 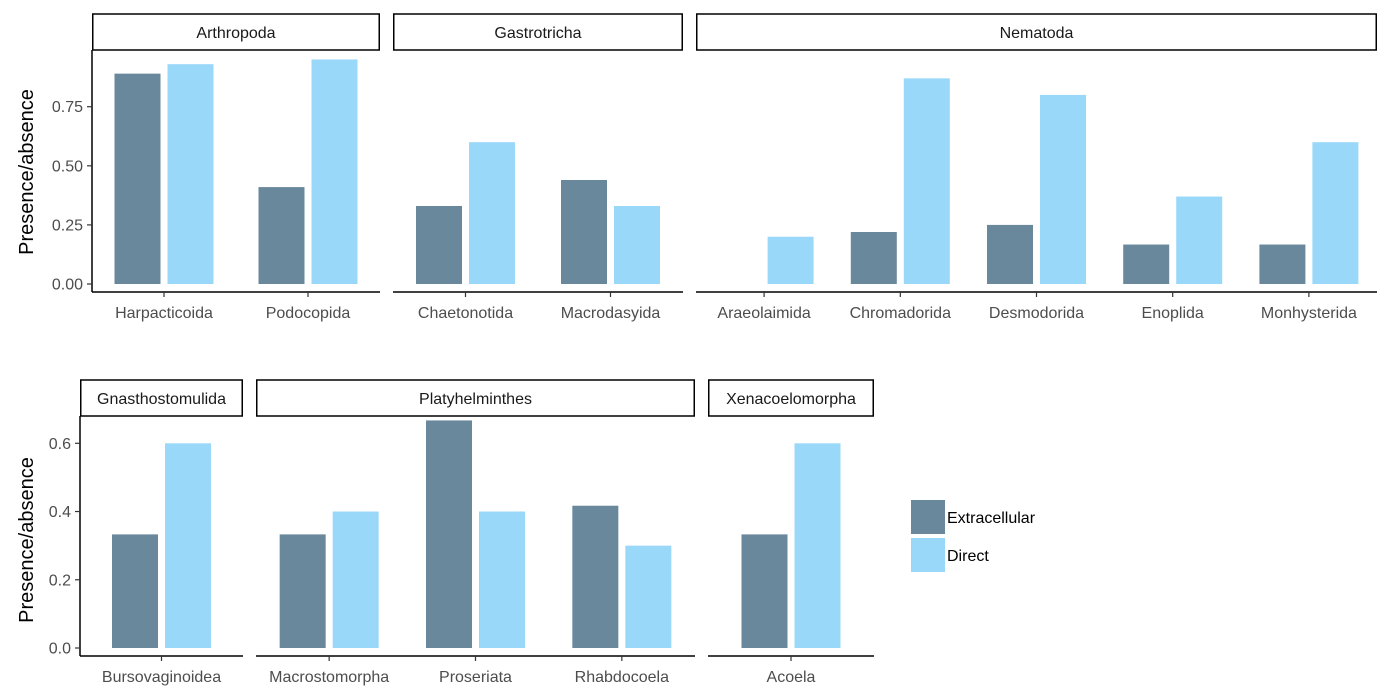 What do you see at coordinates (475, 677) in the screenshot?
I see `x-tick-label-proseriata: Proseriata` at bounding box center [475, 677].